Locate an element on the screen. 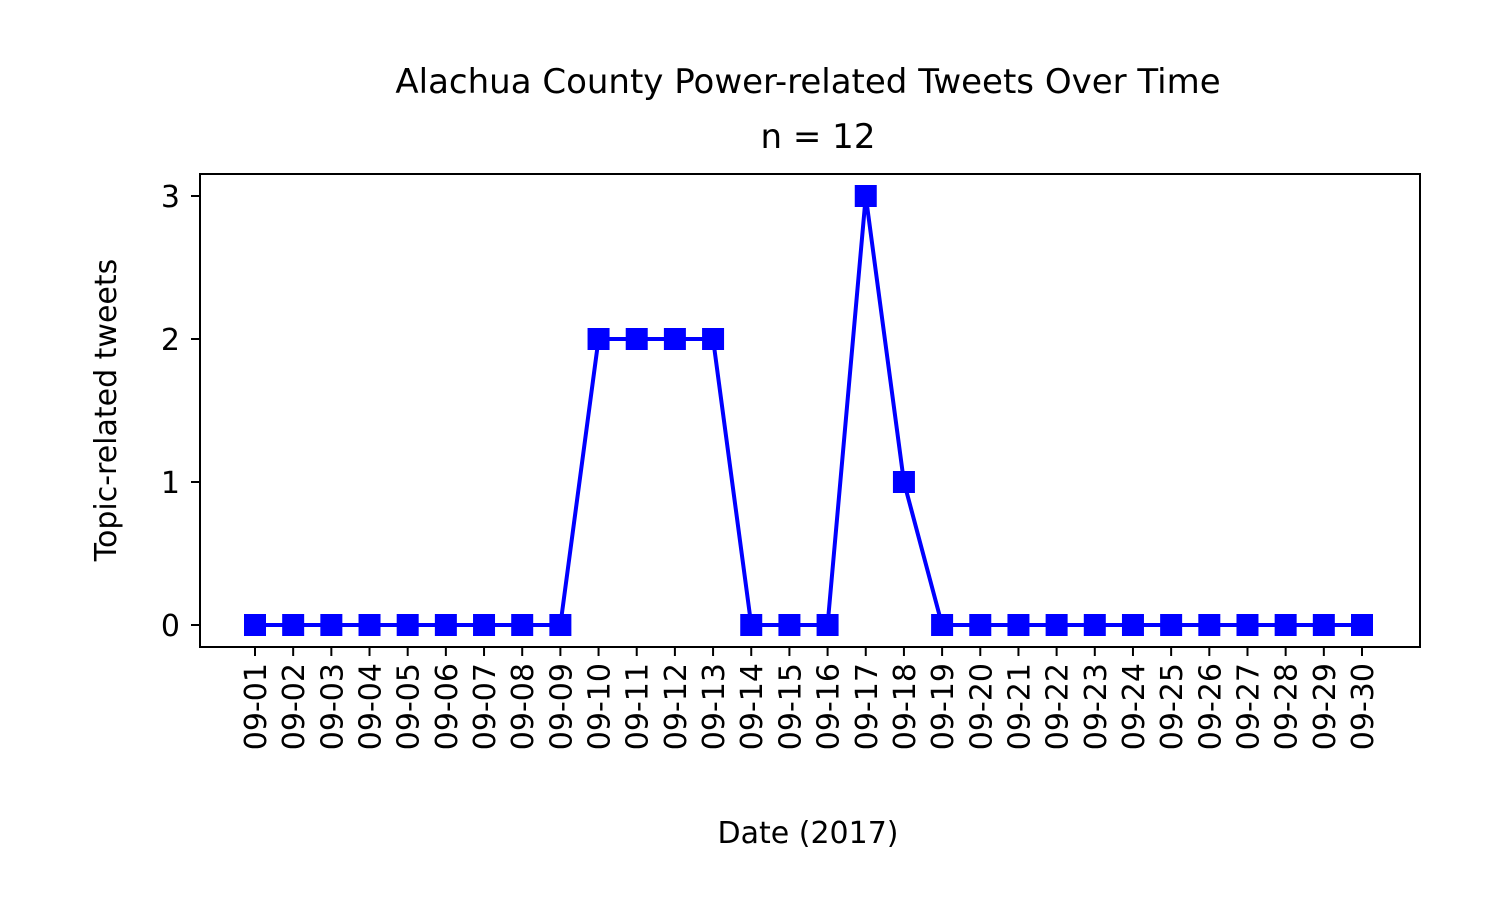 The width and height of the screenshot is (1500, 904). x-tick-label: 09-18 is located at coordinates (905, 706).